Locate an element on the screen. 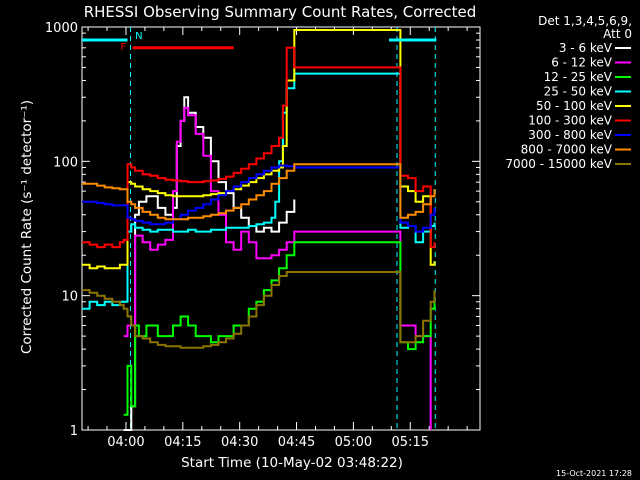 This screenshot has width=640, height=480. legend-header-detectors: Det 1,3,4,5,6,9, is located at coordinates (585, 21).